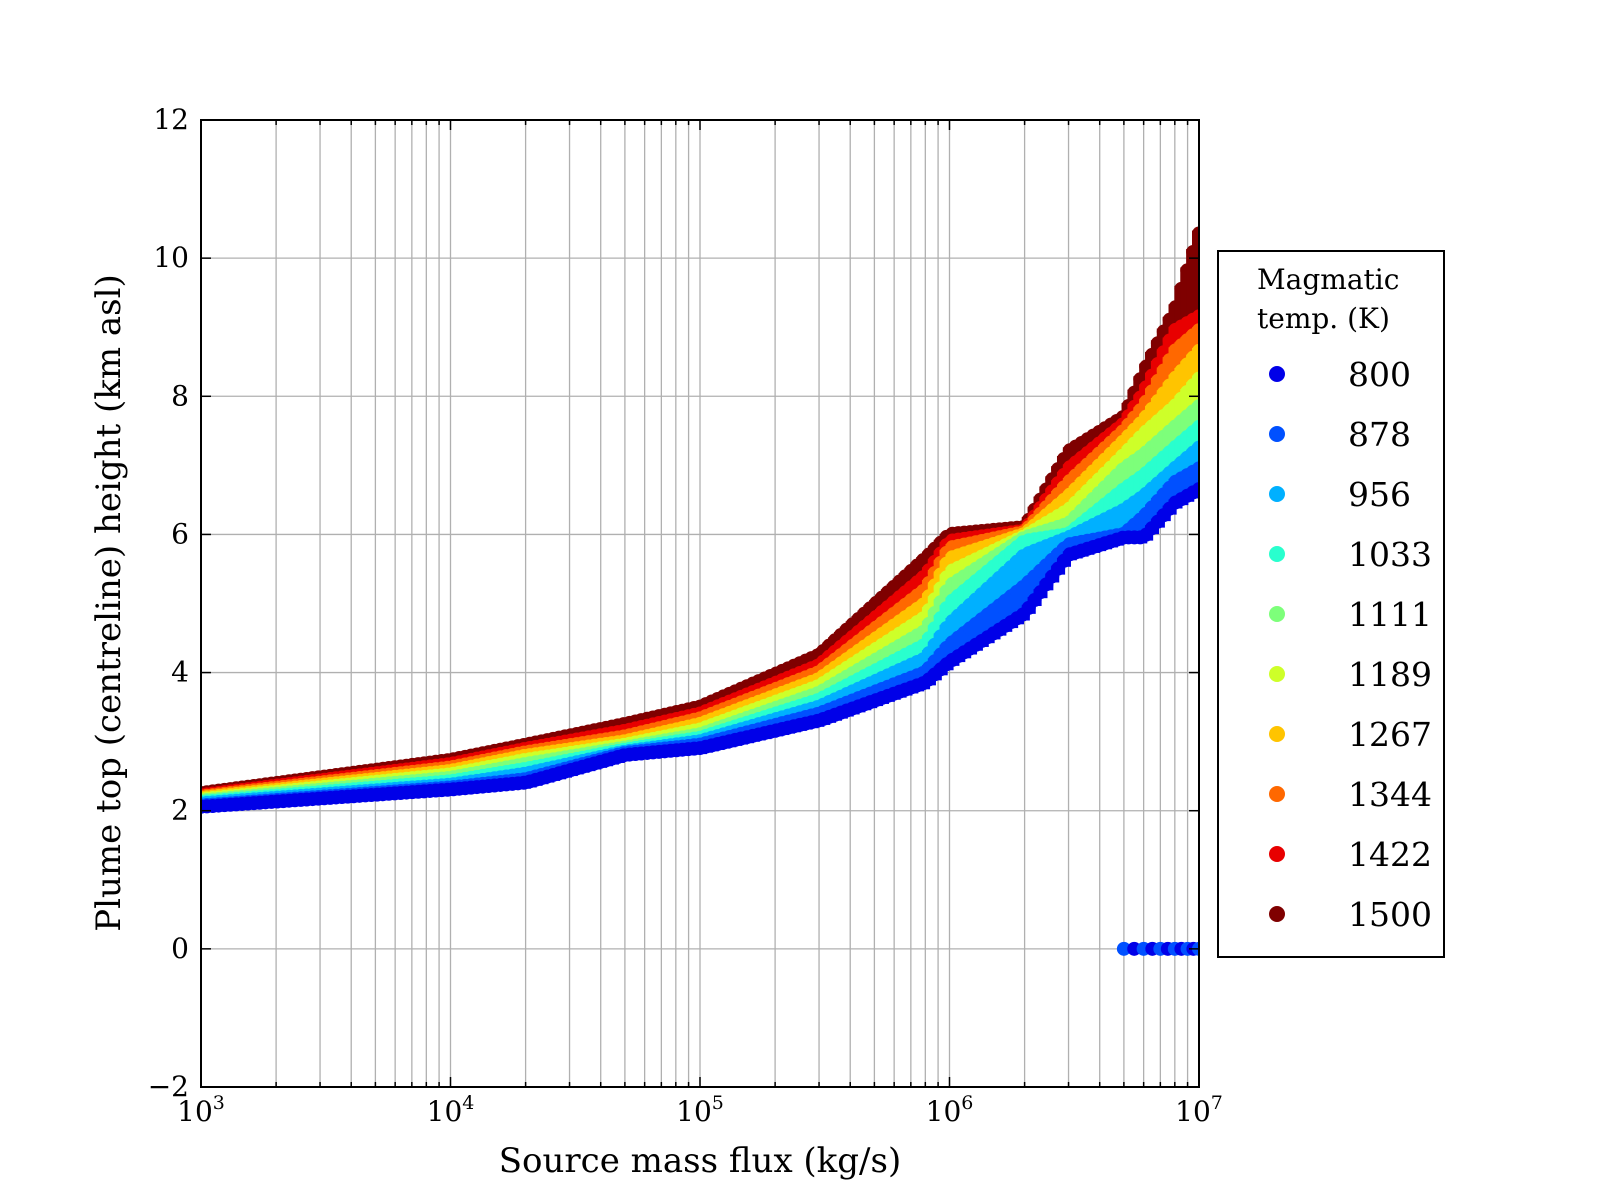  What do you see at coordinates (1390, 914) in the screenshot?
I see `legend-label-1500: 1500` at bounding box center [1390, 914].